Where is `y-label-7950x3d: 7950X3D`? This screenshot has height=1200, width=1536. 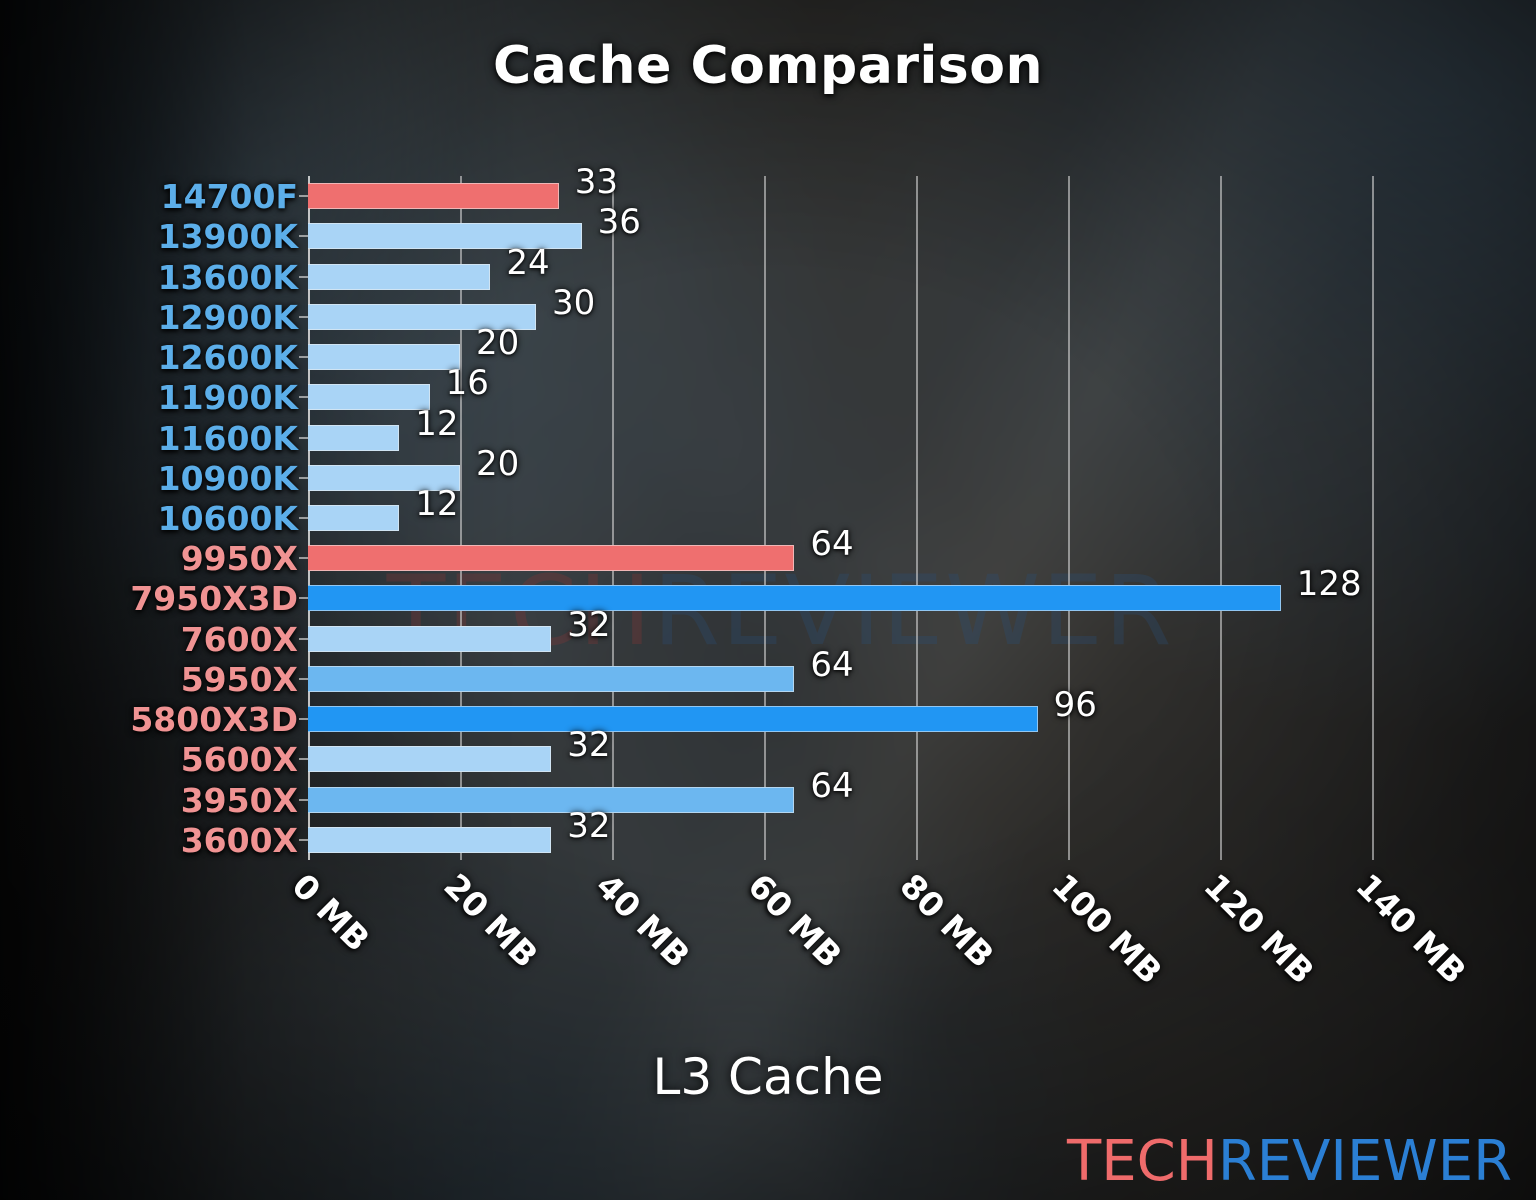 y-label-7950x3d: 7950X3D is located at coordinates (214, 599).